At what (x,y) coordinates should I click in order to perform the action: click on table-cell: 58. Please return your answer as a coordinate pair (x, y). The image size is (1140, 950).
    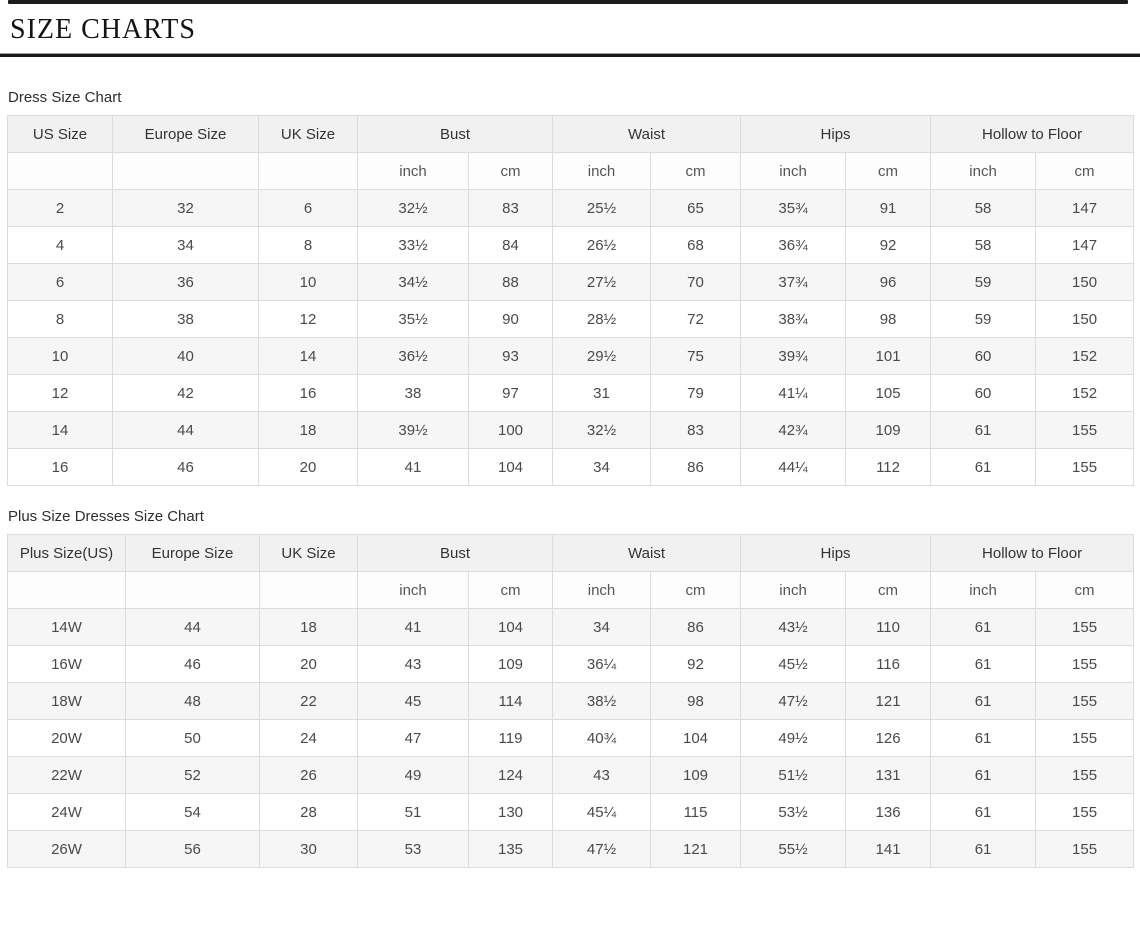
    Looking at the image, I should click on (983, 208).